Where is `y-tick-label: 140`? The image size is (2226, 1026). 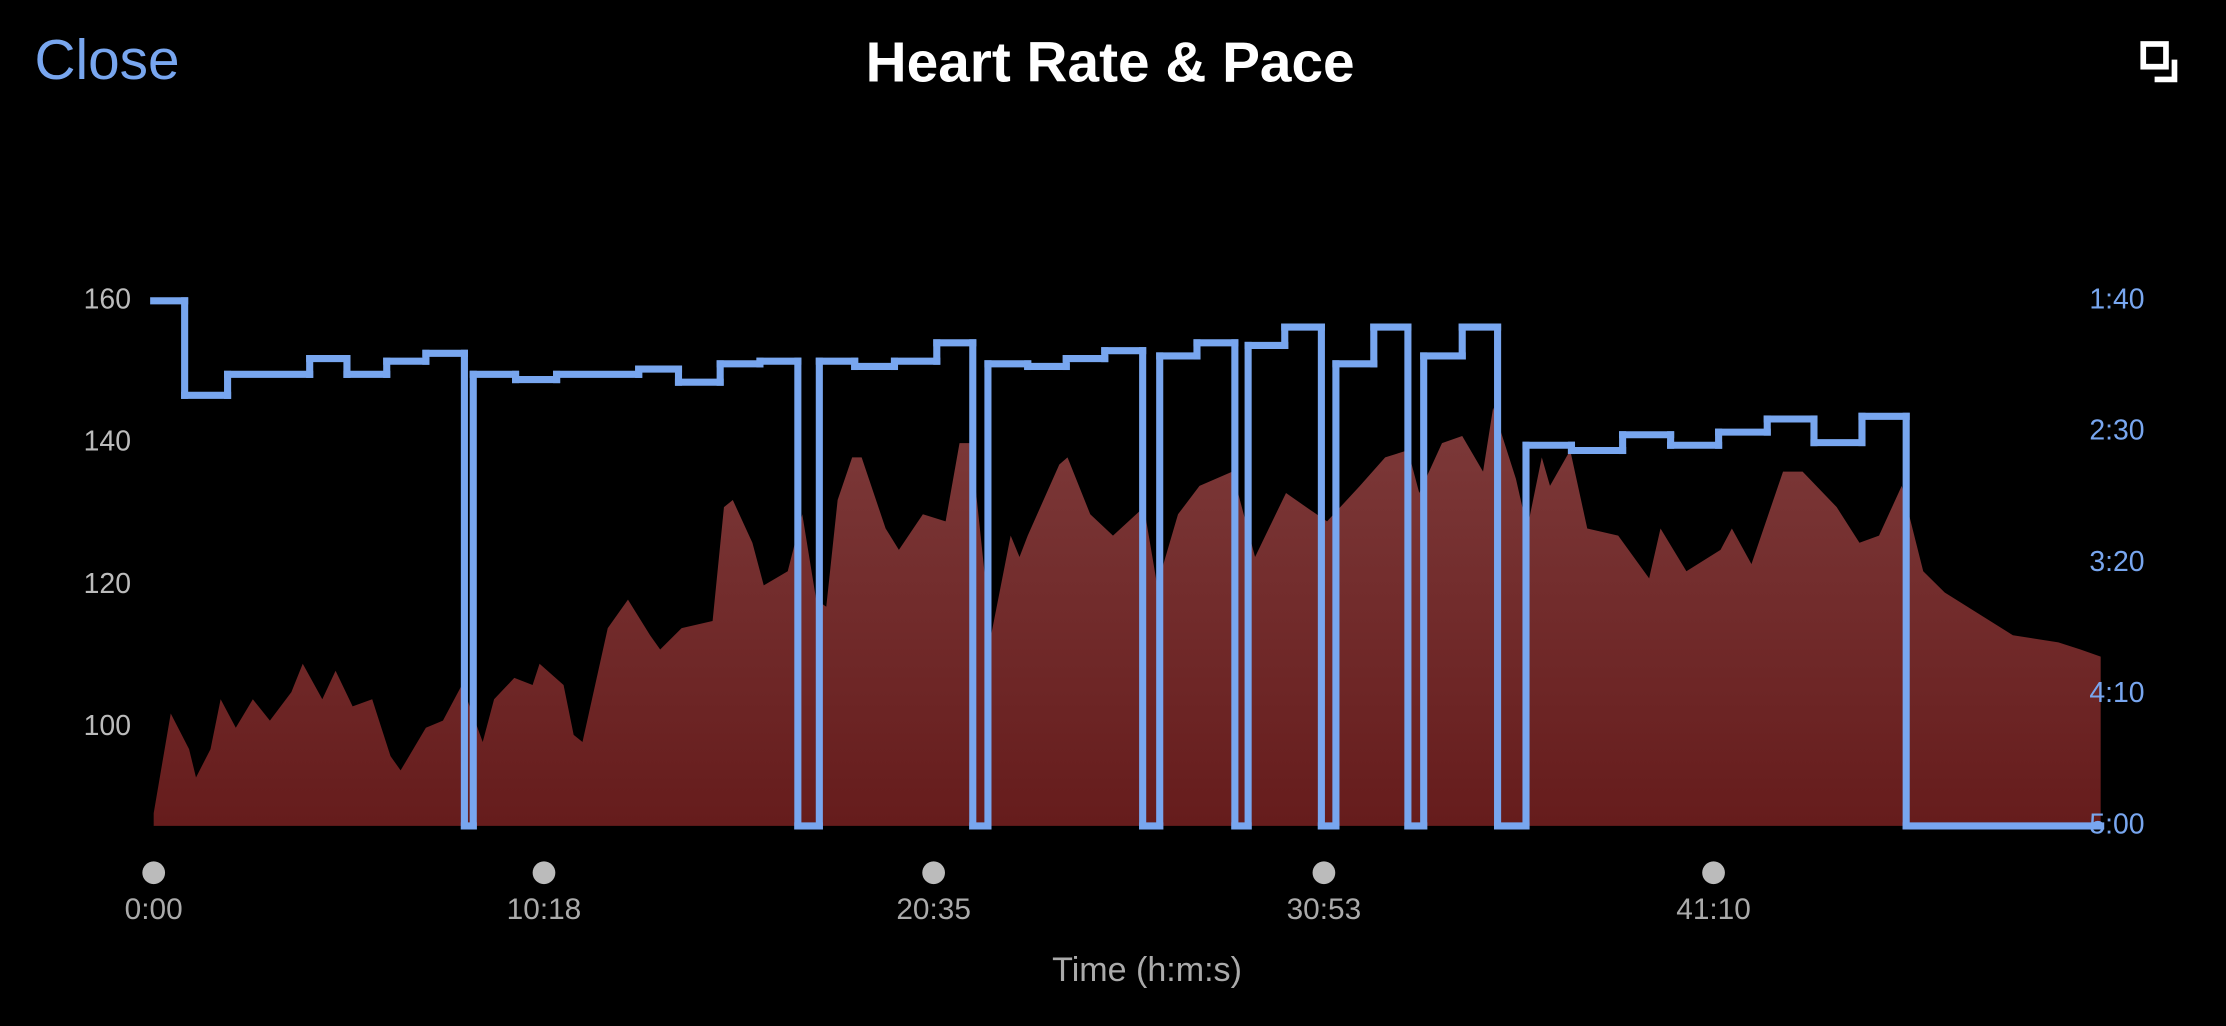
y-tick-label: 140 is located at coordinates (107, 442).